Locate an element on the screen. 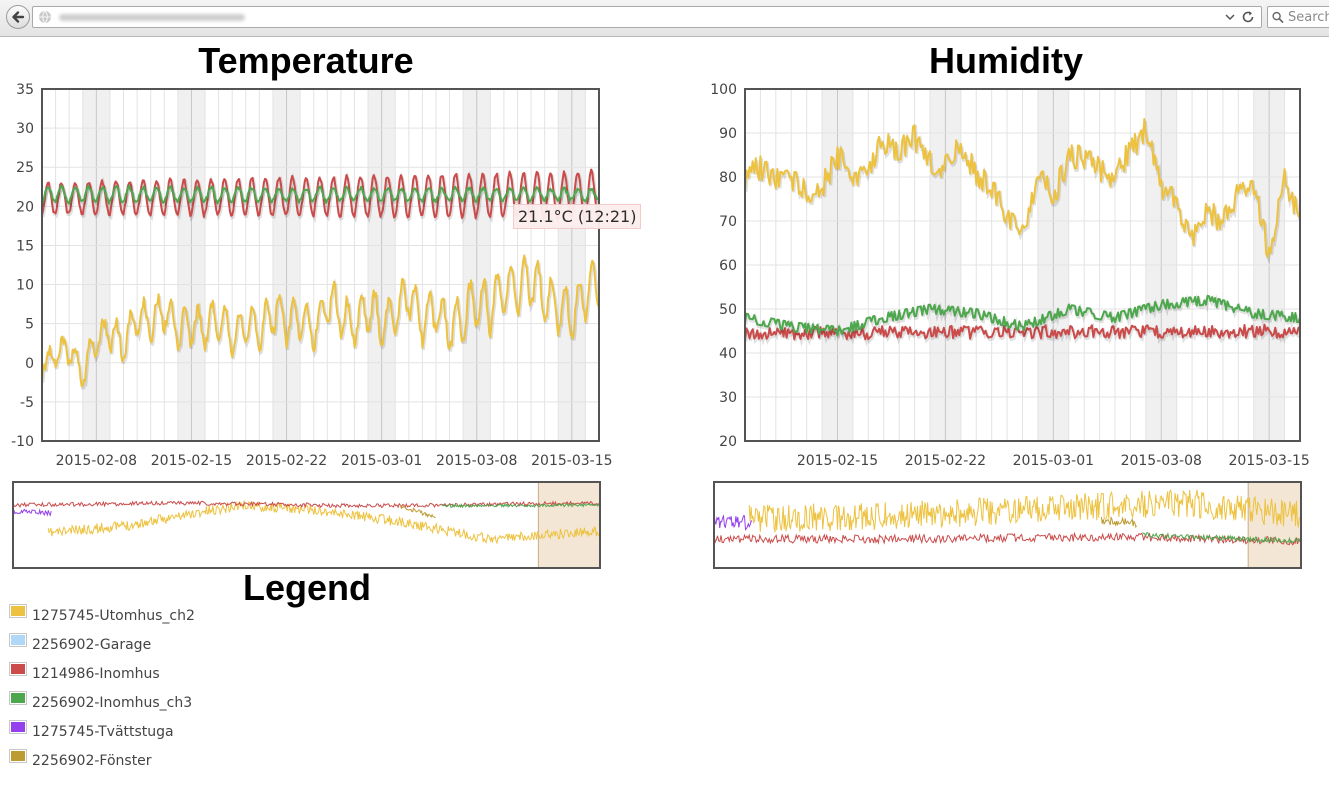 The width and height of the screenshot is (1329, 803). x-tick-label: 2015-02-08 is located at coordinates (96, 461).